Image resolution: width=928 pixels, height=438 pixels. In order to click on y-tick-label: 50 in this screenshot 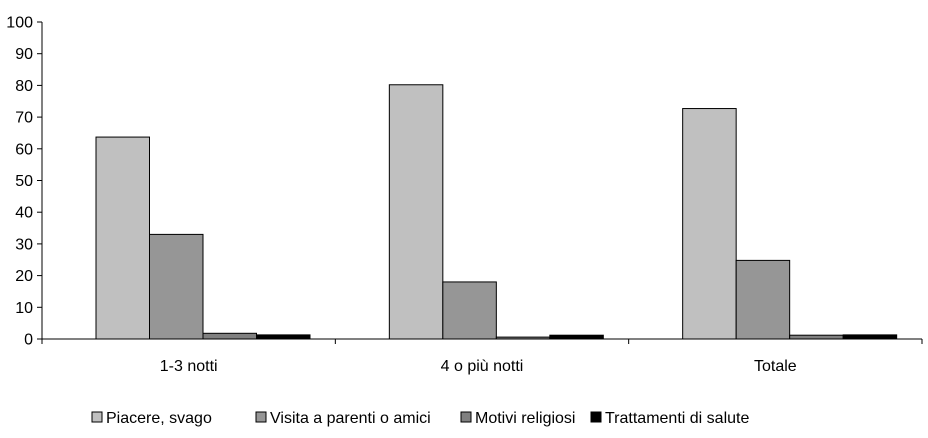, I will do `click(24, 181)`.